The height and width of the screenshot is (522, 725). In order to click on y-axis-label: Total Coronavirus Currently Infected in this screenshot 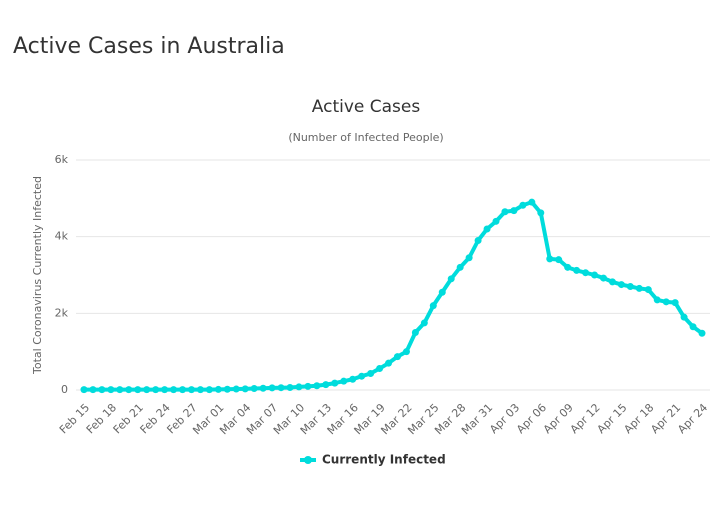, I will do `click(37, 275)`.